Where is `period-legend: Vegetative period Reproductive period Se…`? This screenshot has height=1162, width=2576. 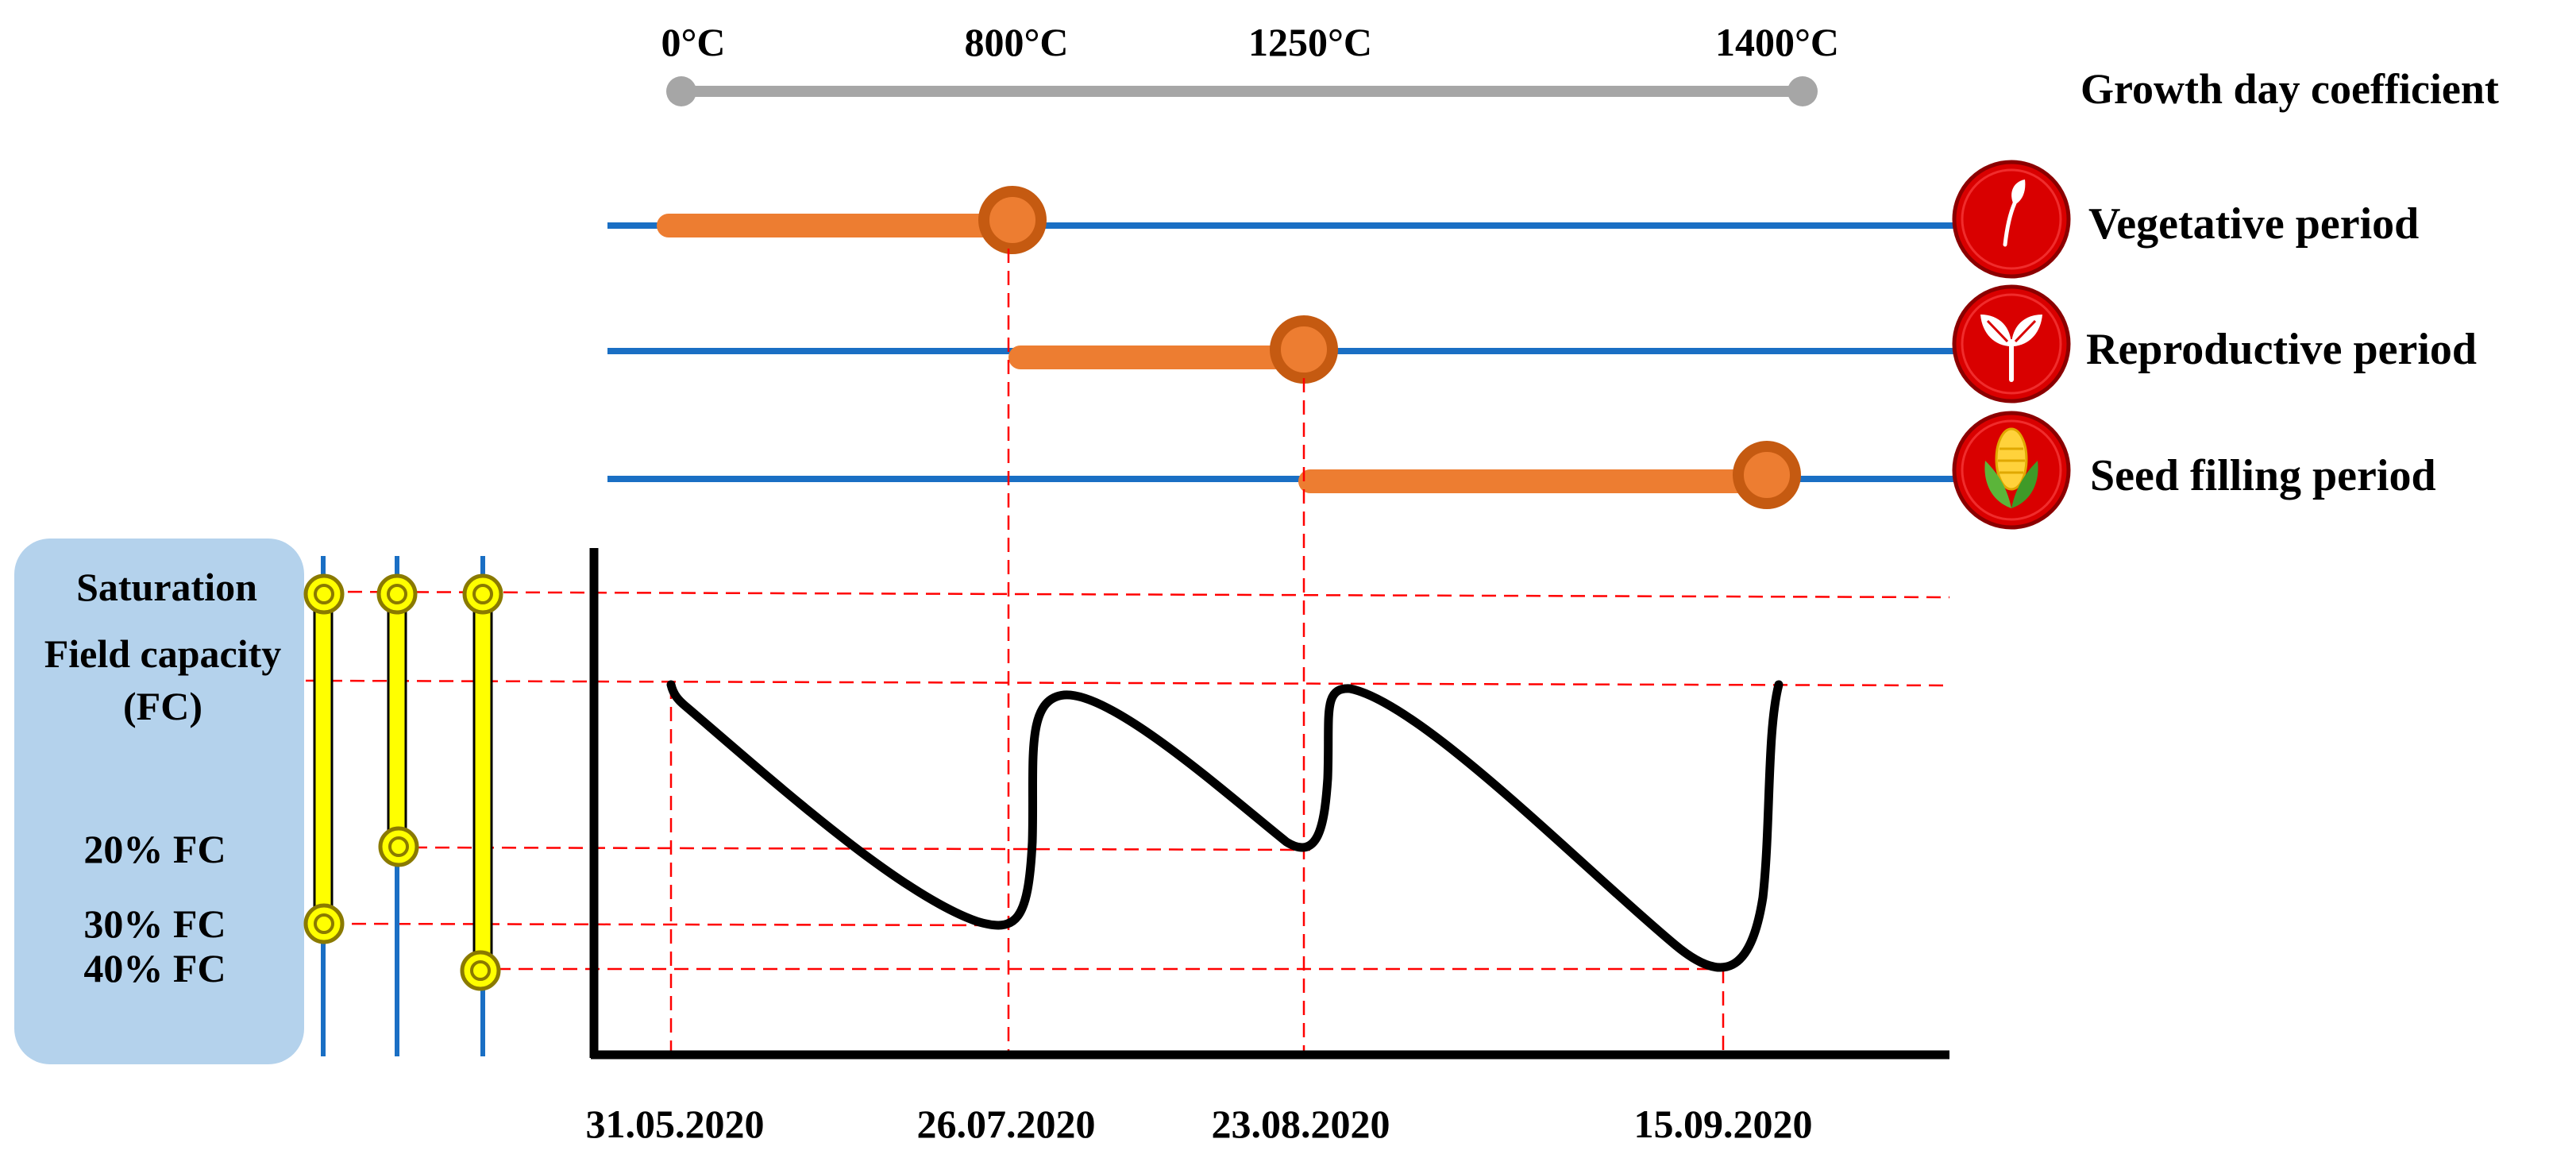
period-legend: Vegetative period Reproductive period Se… is located at coordinates (2214, 345).